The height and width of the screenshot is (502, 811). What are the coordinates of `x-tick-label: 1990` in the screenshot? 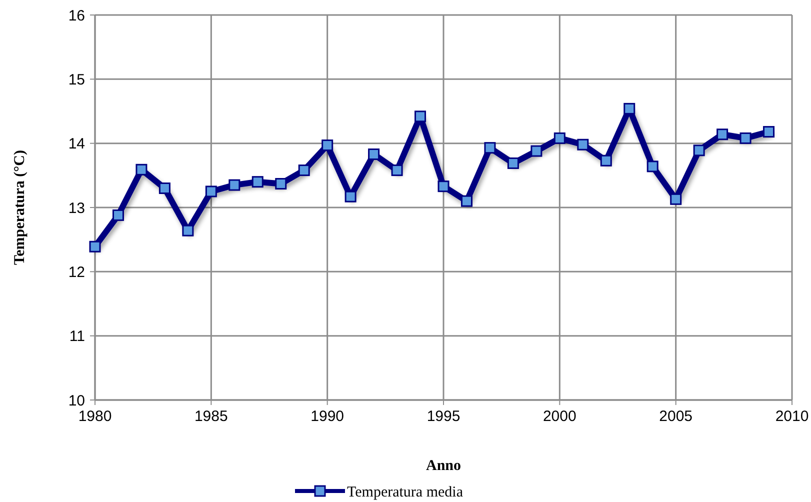 It's located at (327, 416).